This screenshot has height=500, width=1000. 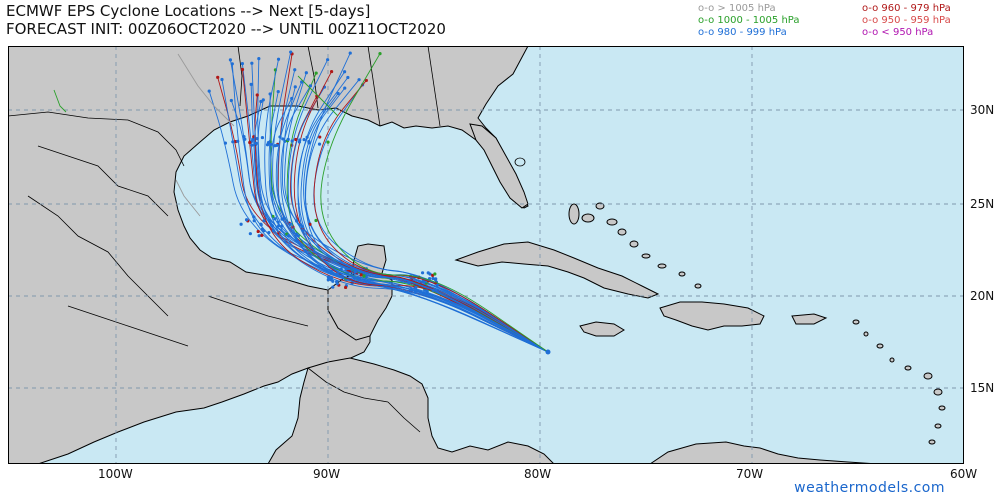 What do you see at coordinates (327, 474) in the screenshot?
I see `lon-label-90w: 90W` at bounding box center [327, 474].